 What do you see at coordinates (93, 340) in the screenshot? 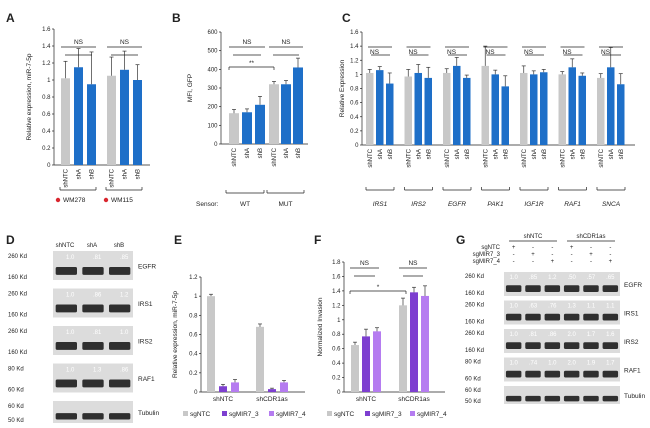
I see `blot-d-2-membrane` at bounding box center [93, 340].